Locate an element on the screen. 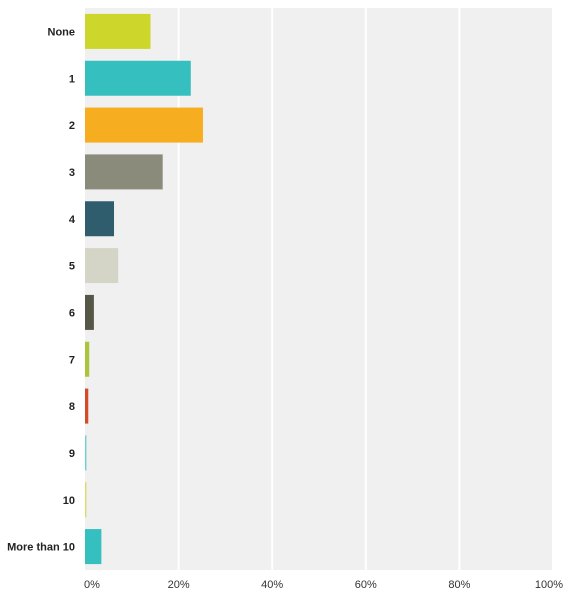  category-label: More than 10 is located at coordinates (41, 548).